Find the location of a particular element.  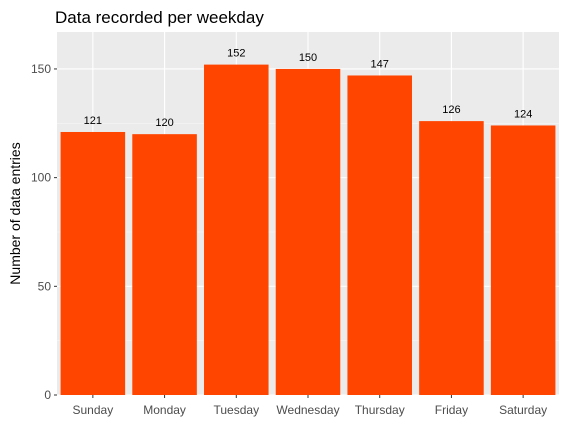

bar-value-label: 150 is located at coordinates (308, 58).